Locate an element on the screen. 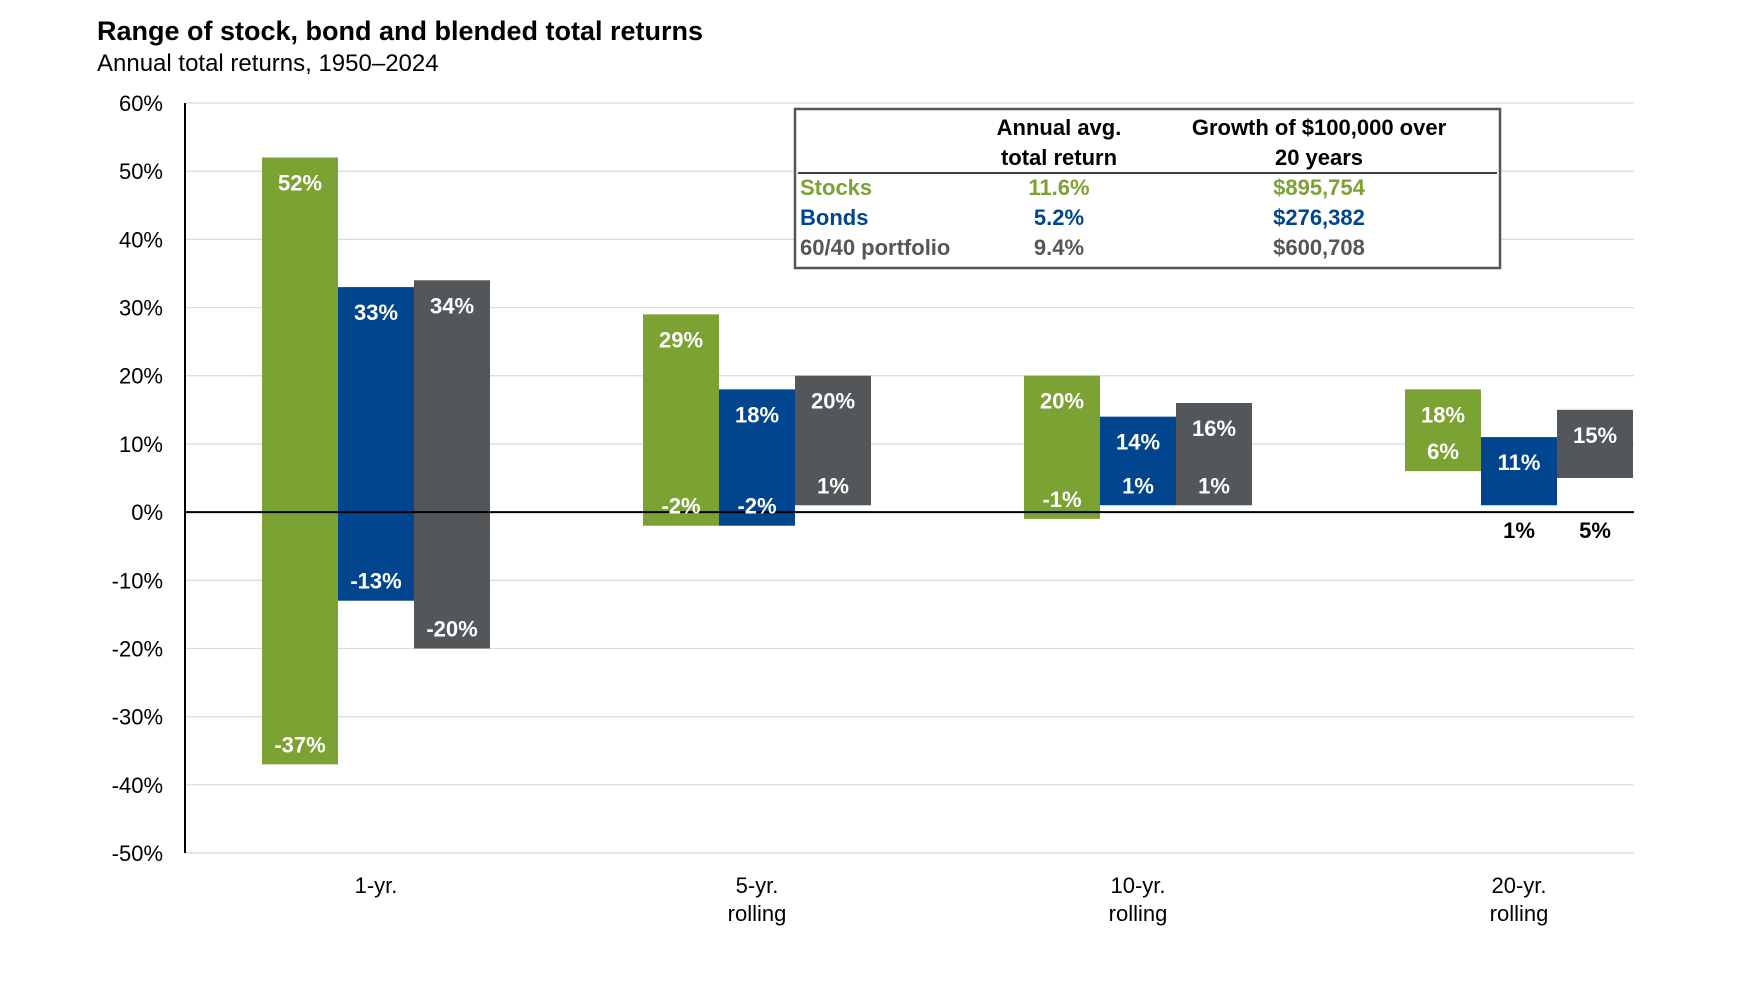  y-tick-label: 30% is located at coordinates (141, 308).